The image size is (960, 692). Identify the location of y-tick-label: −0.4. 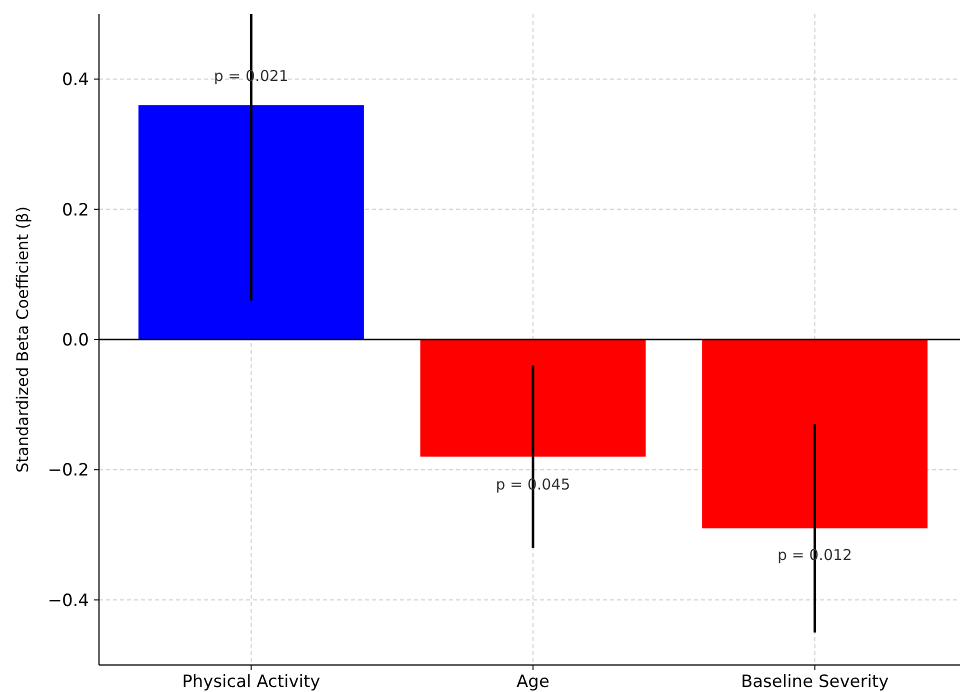
(68, 600).